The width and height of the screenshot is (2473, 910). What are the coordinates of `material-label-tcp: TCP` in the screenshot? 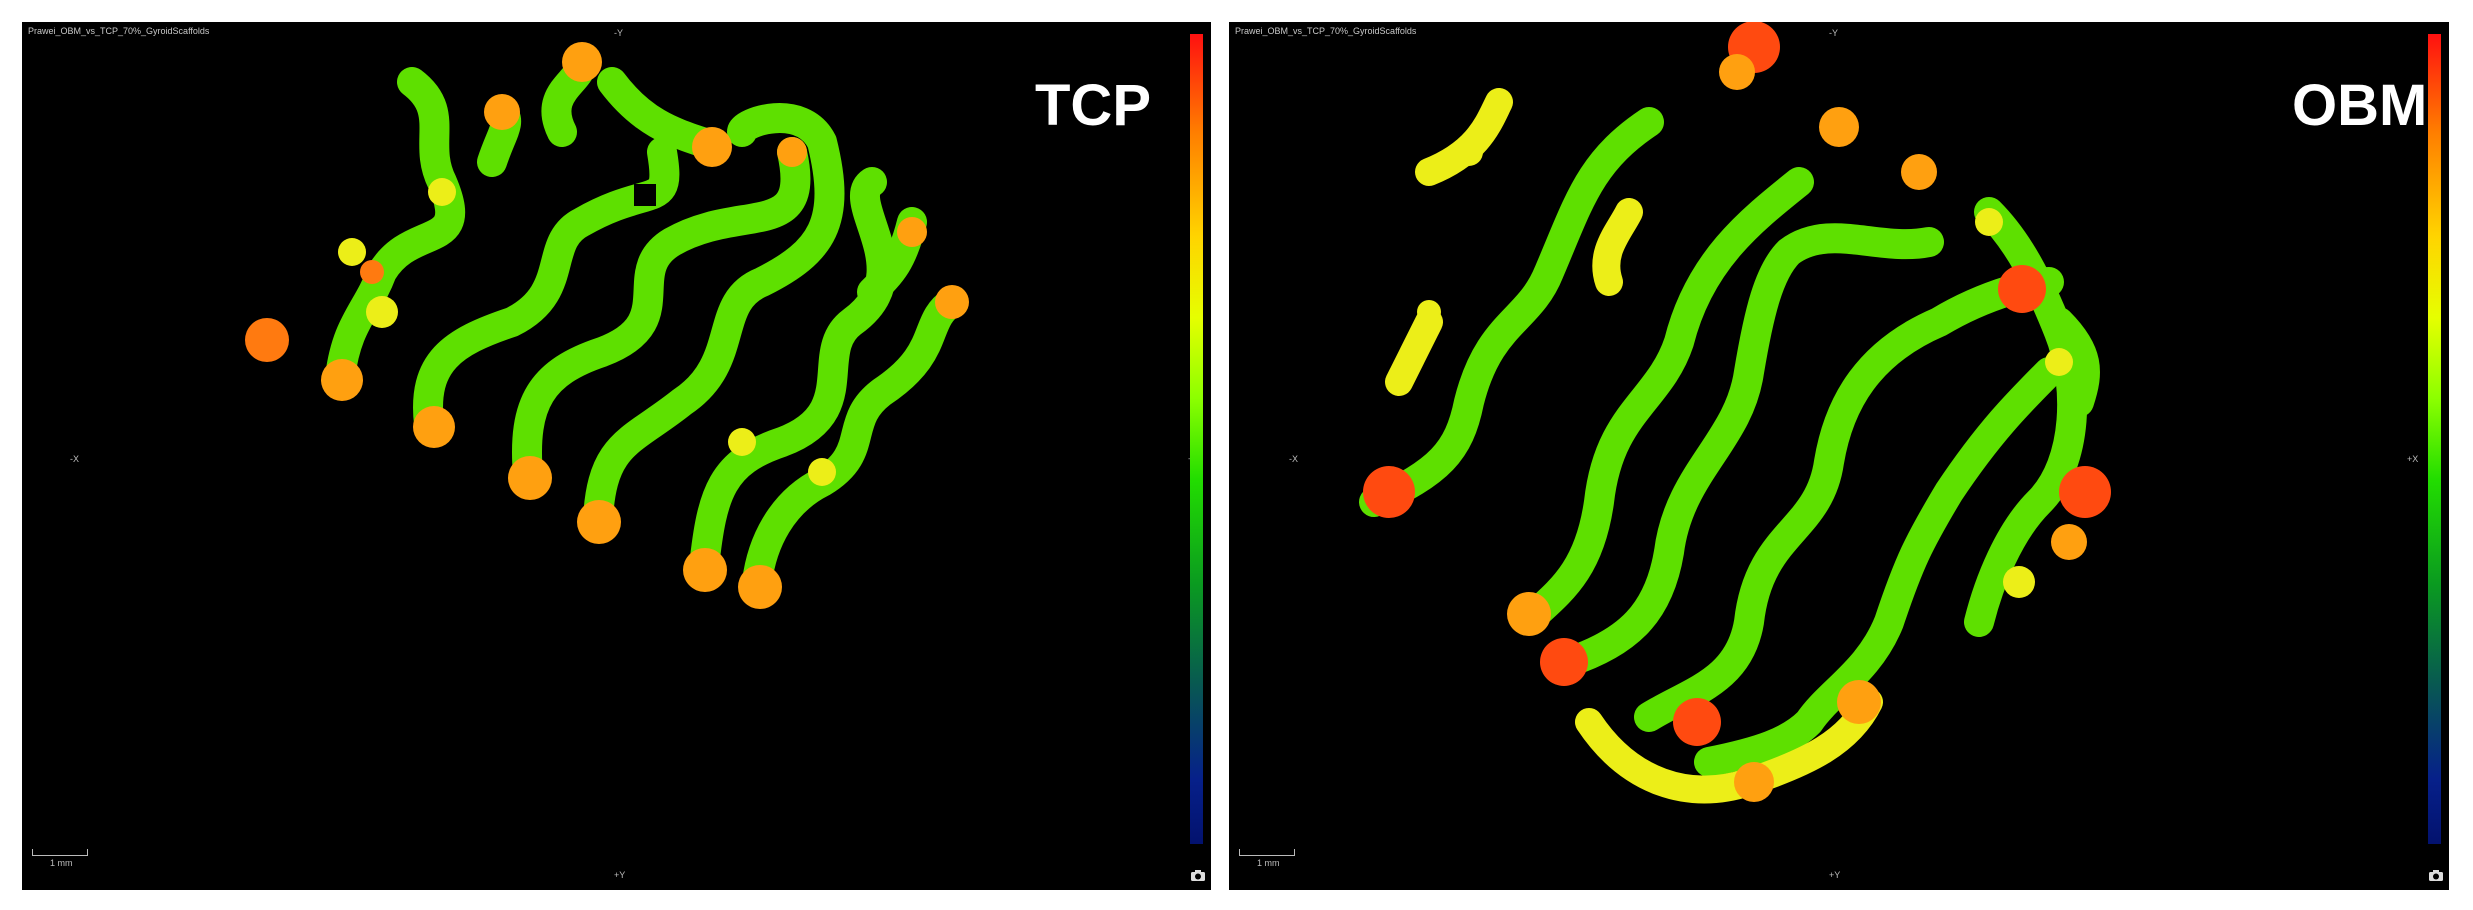 It's located at (1093, 105).